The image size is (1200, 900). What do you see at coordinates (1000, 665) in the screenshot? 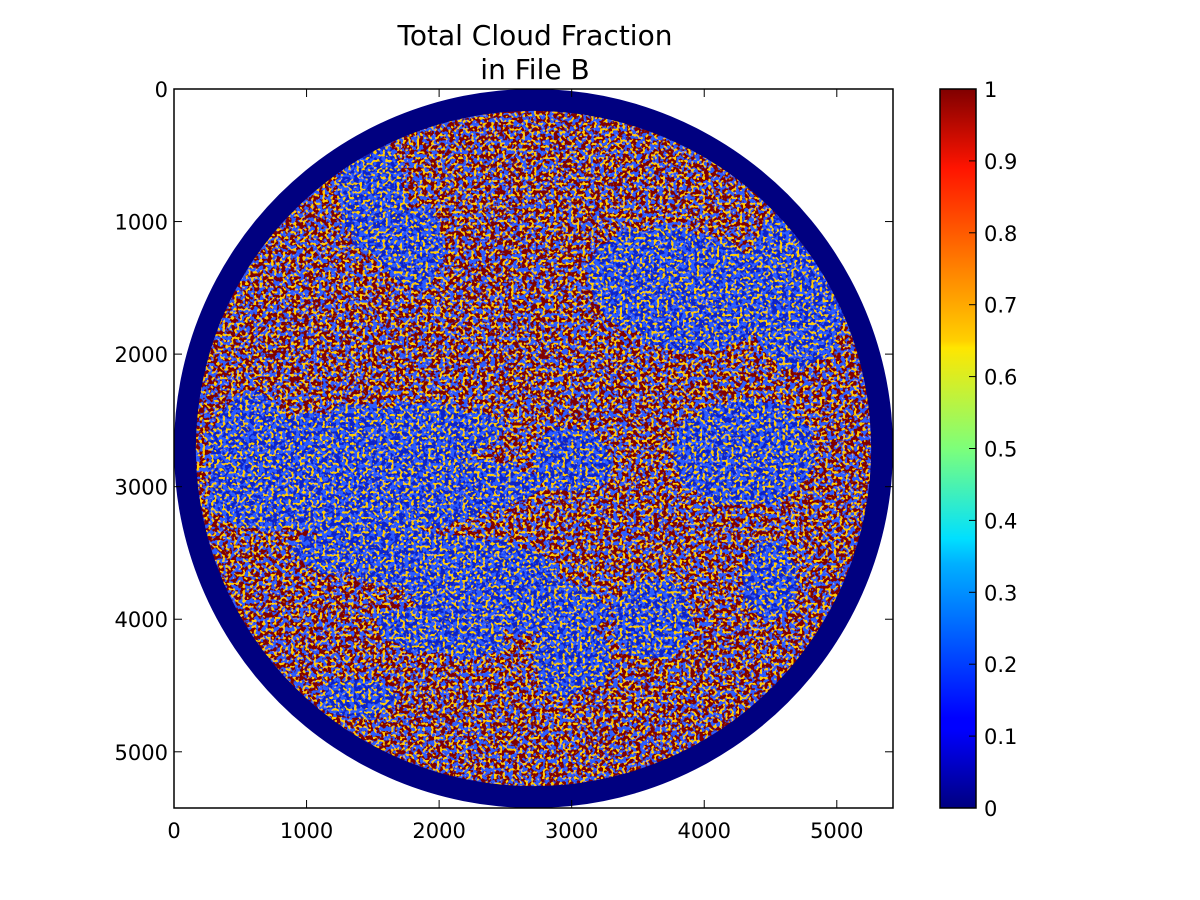
I see `colorbar-tick-label: 0.2` at bounding box center [1000, 665].